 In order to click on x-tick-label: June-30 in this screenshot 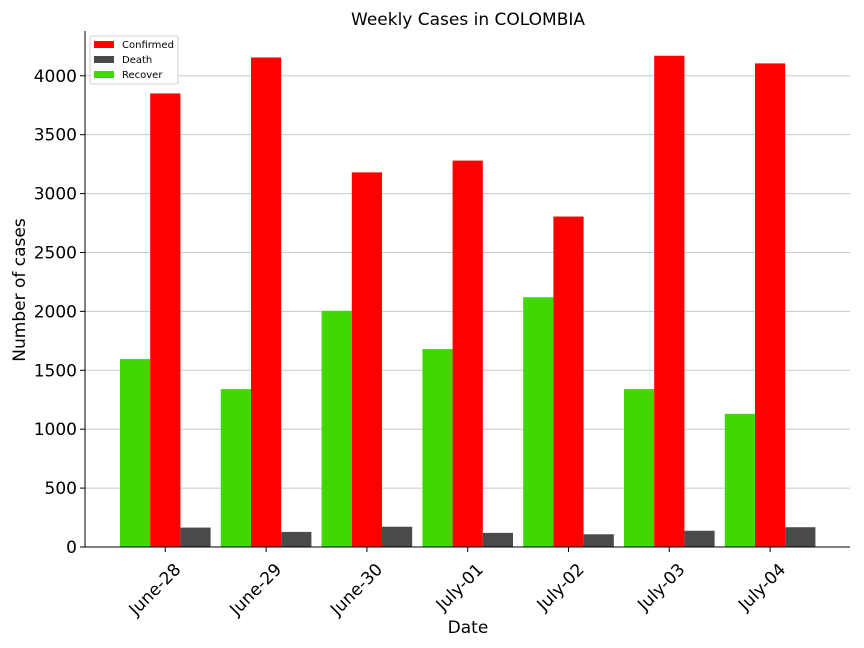, I will do `click(356, 590)`.